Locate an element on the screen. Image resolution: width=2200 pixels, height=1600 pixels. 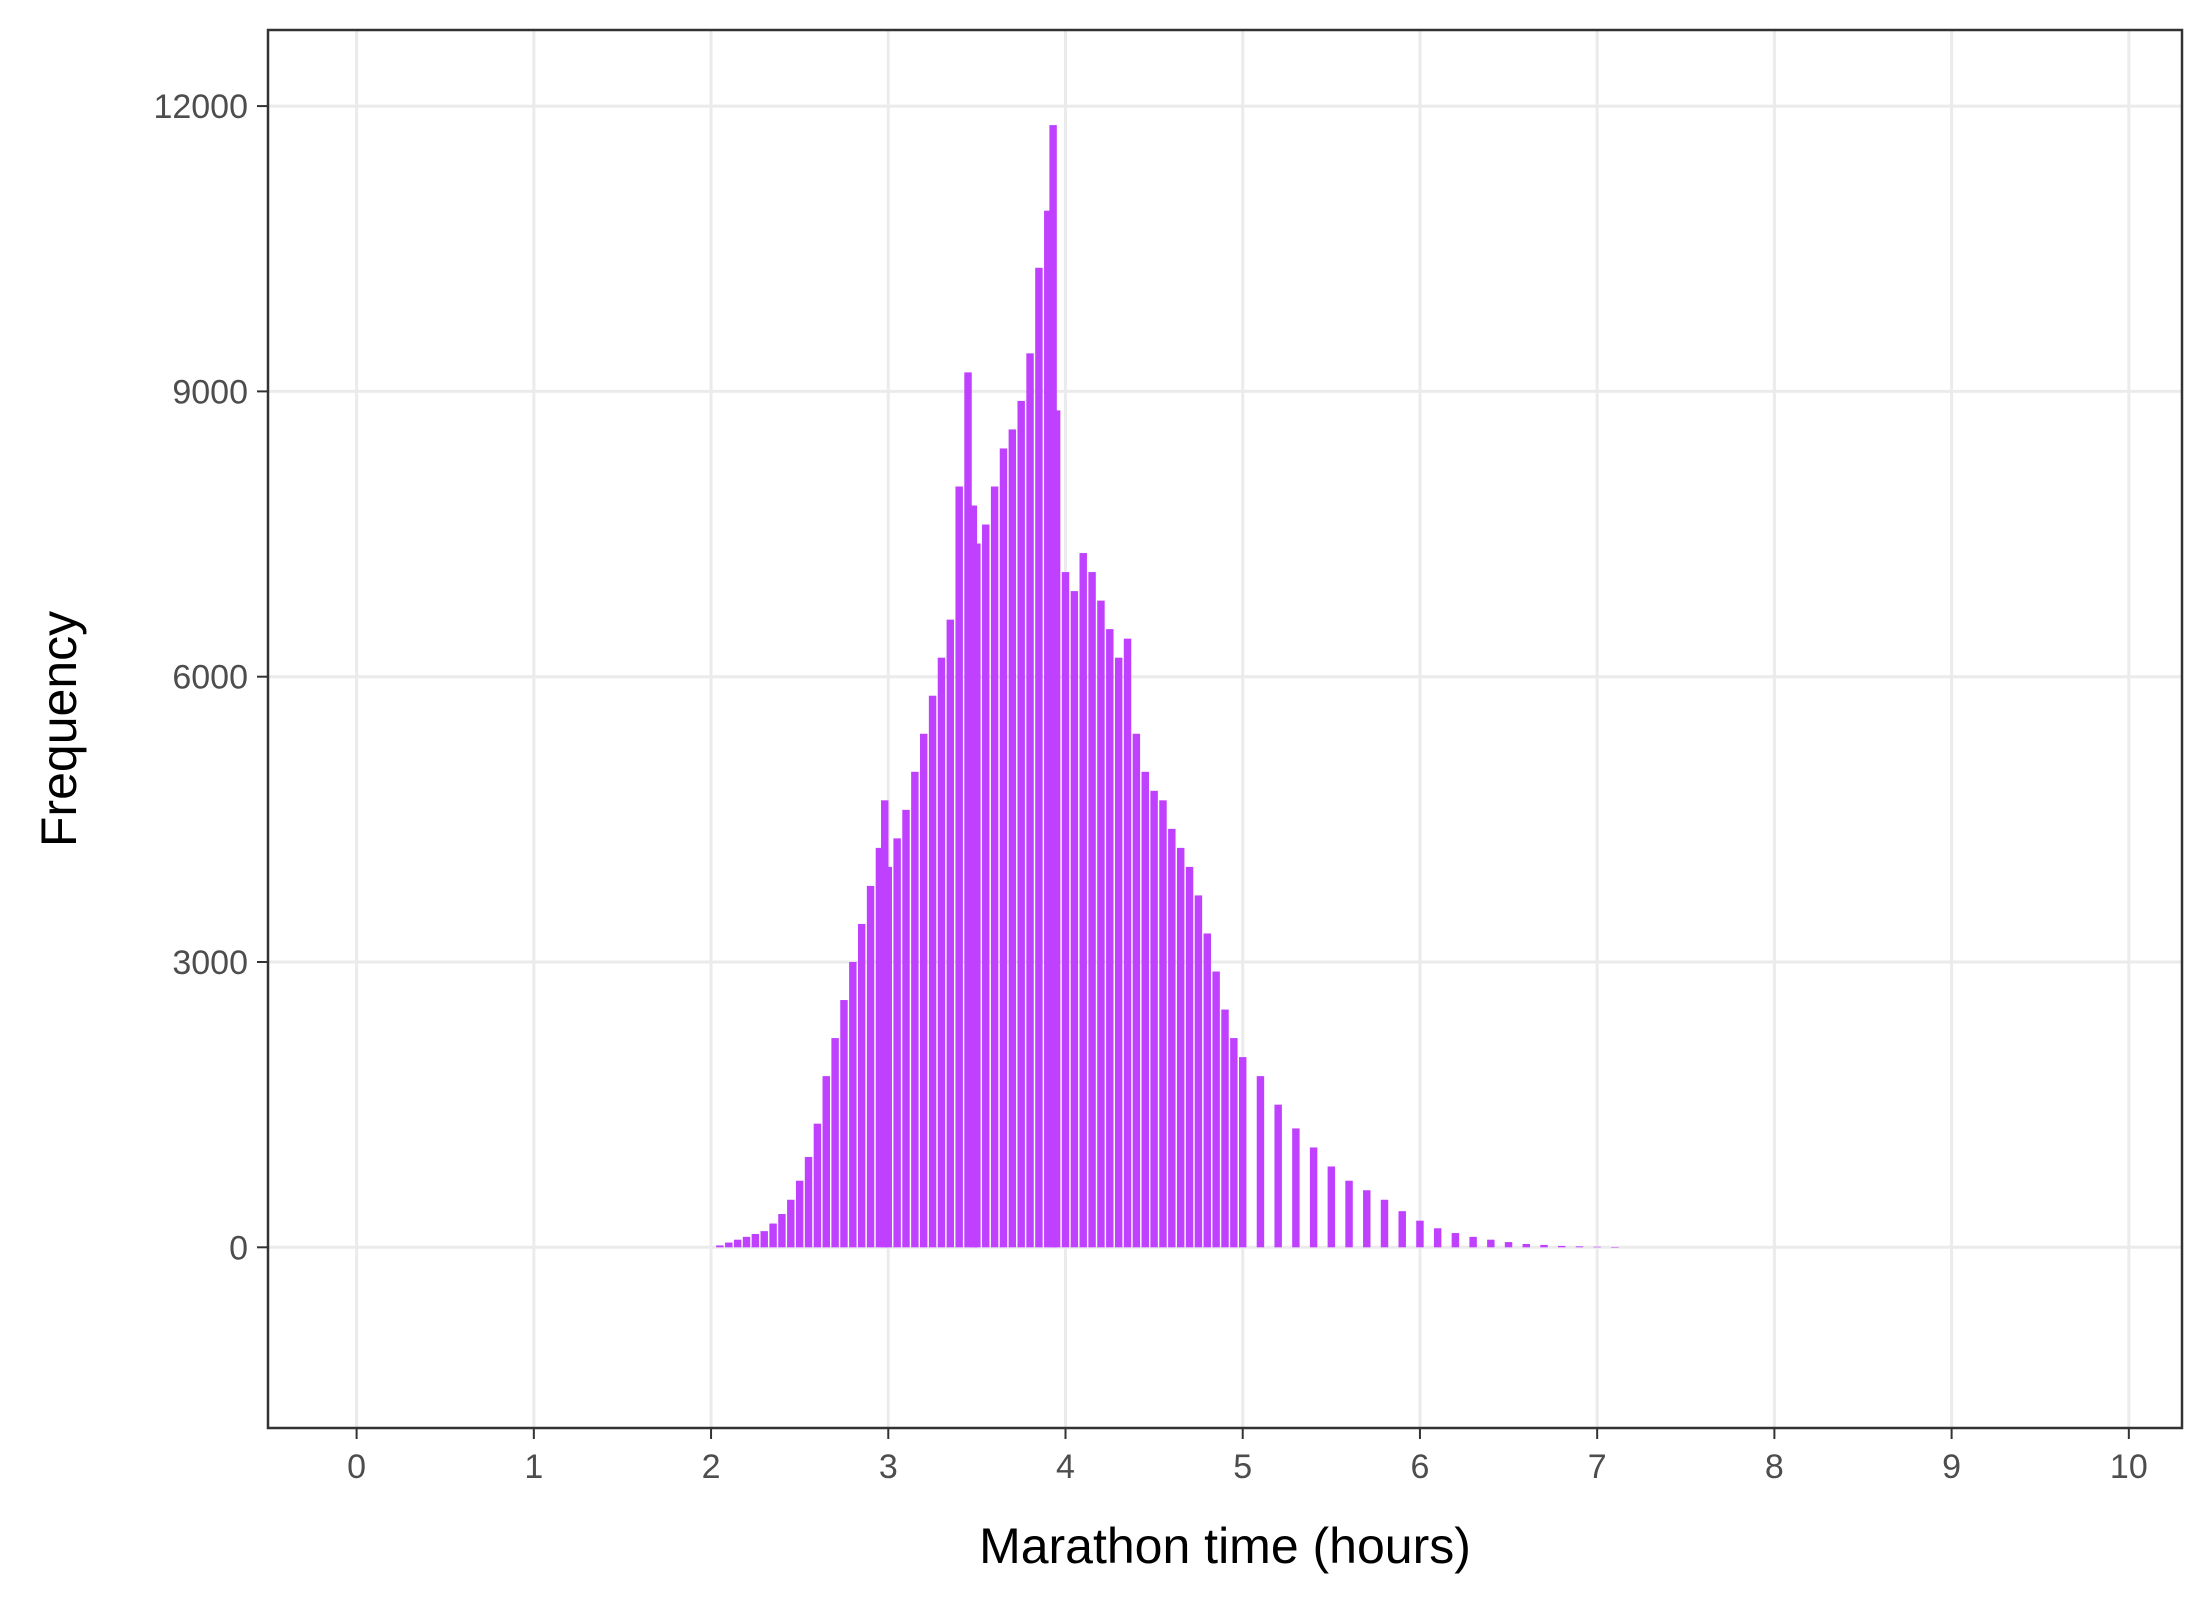
x-tick-label: 1 is located at coordinates (533, 1467).